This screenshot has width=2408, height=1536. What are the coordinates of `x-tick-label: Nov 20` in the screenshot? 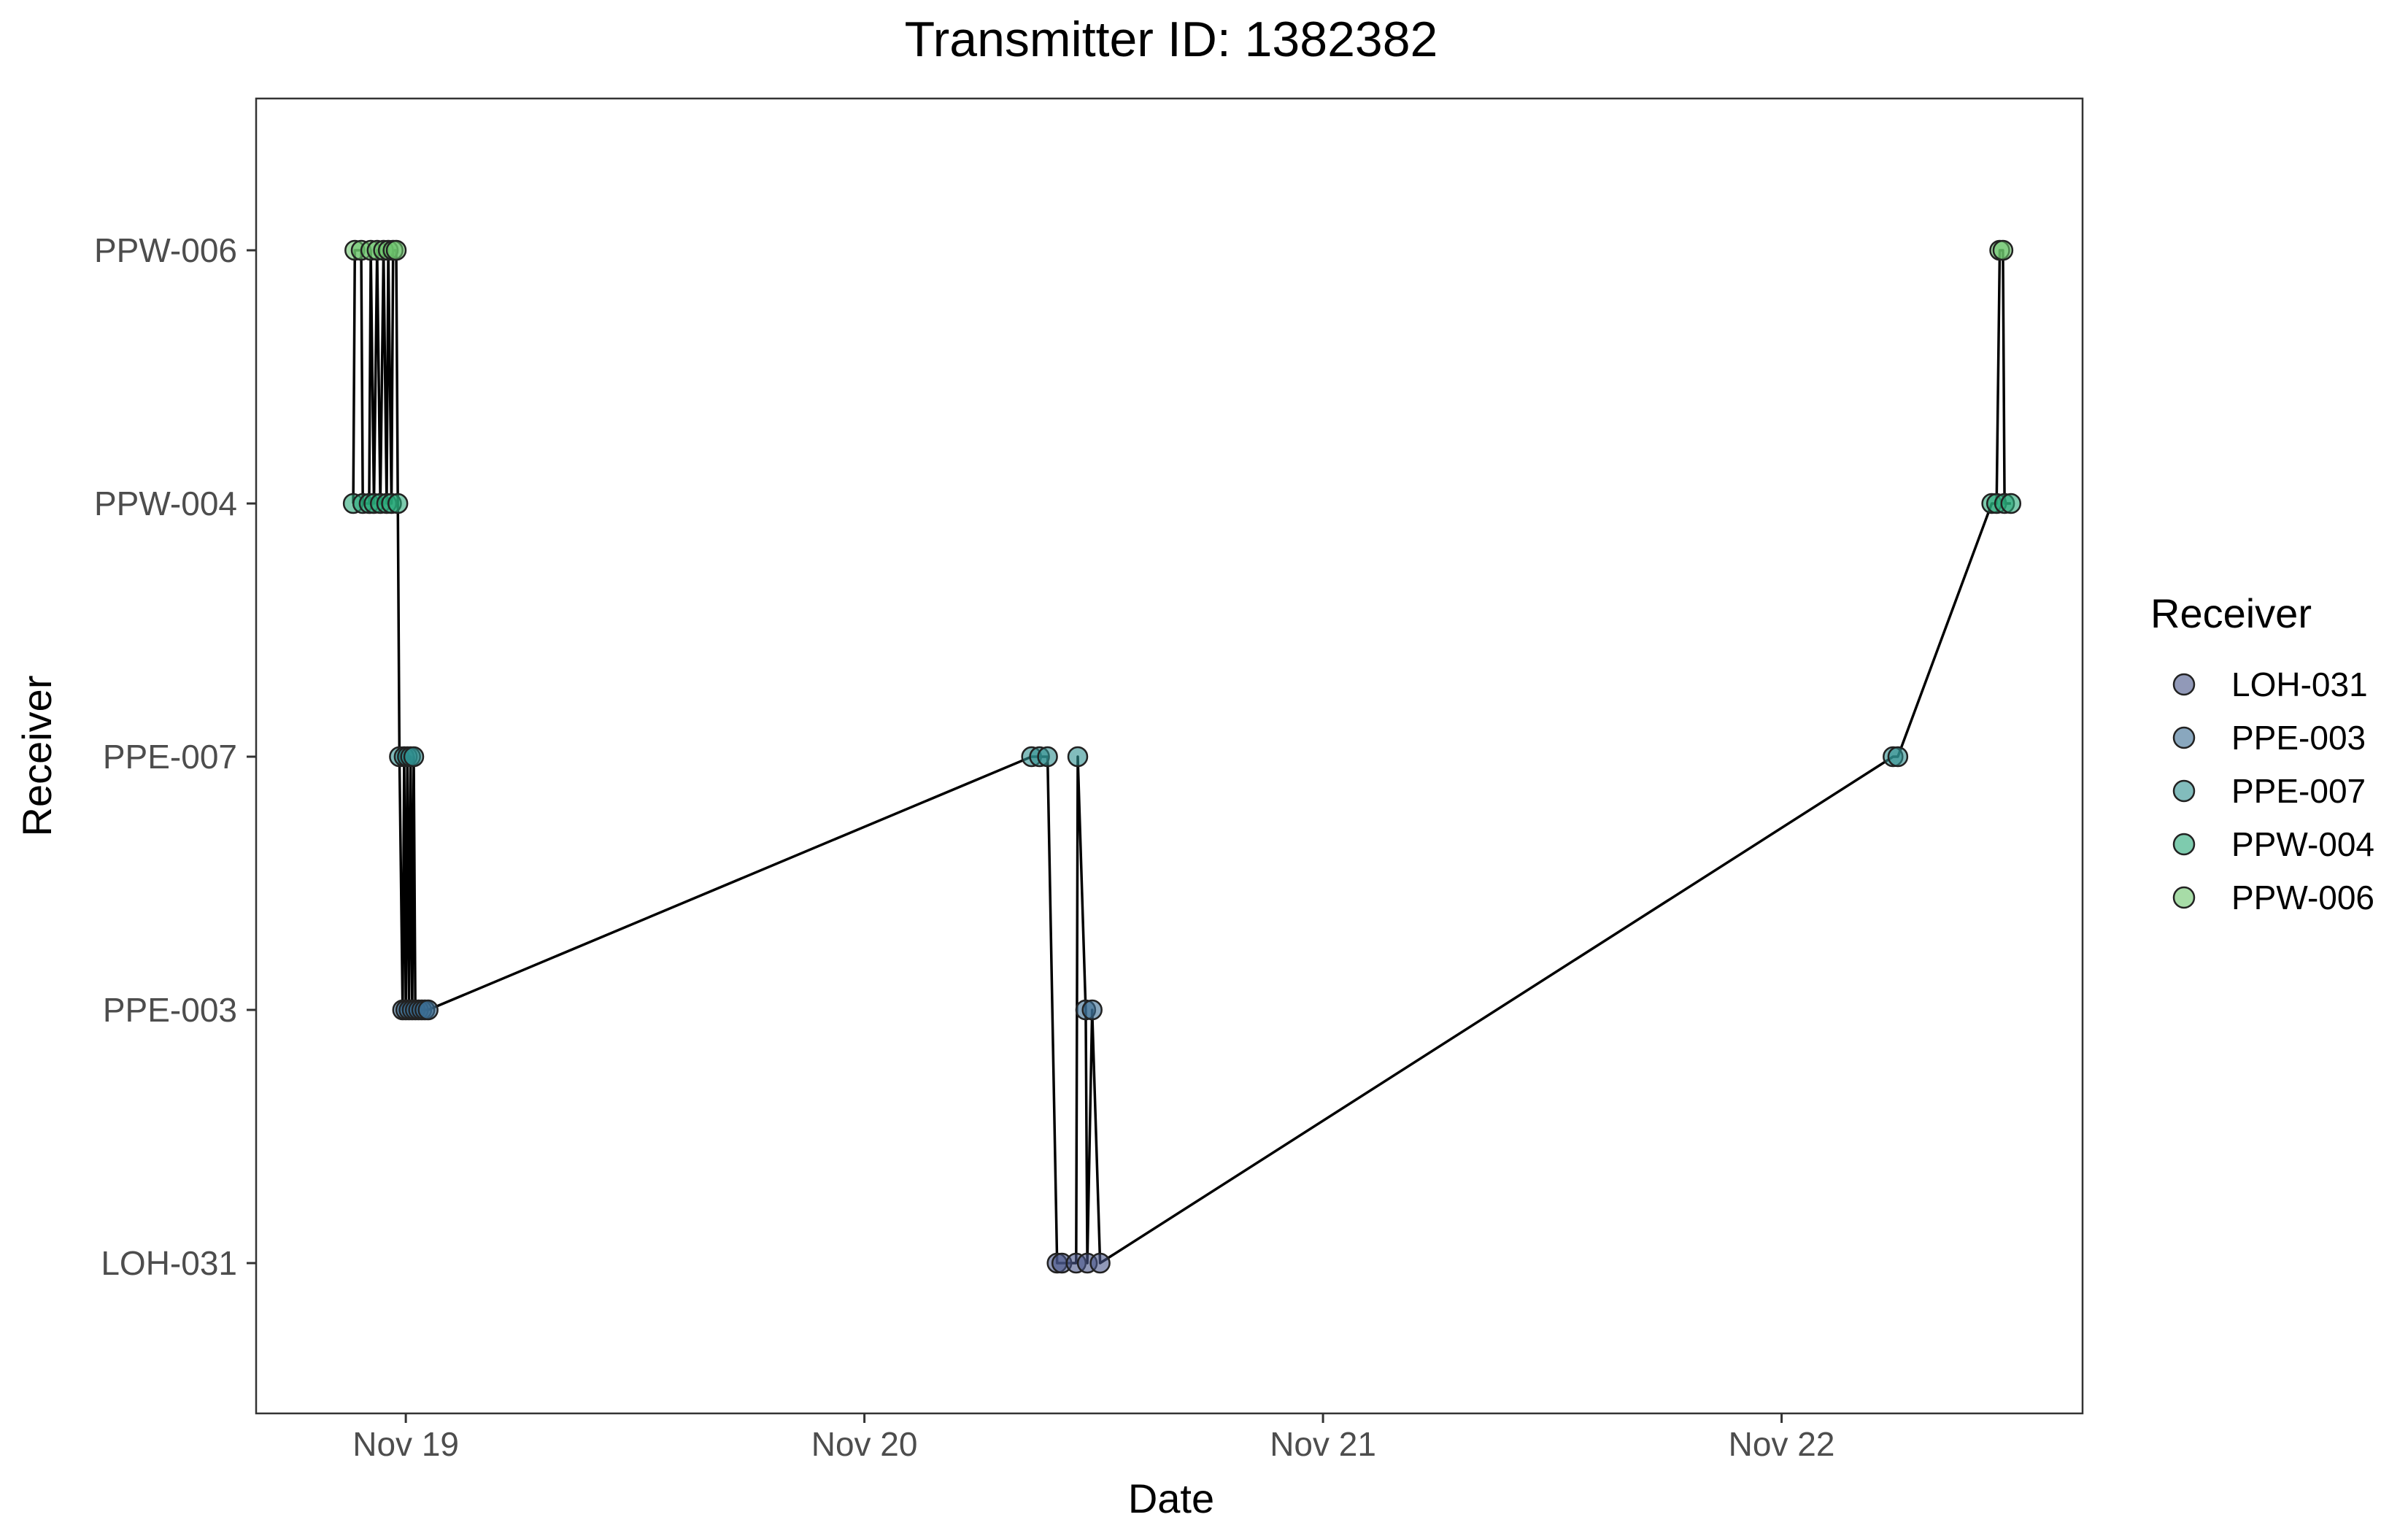 It's located at (864, 1444).